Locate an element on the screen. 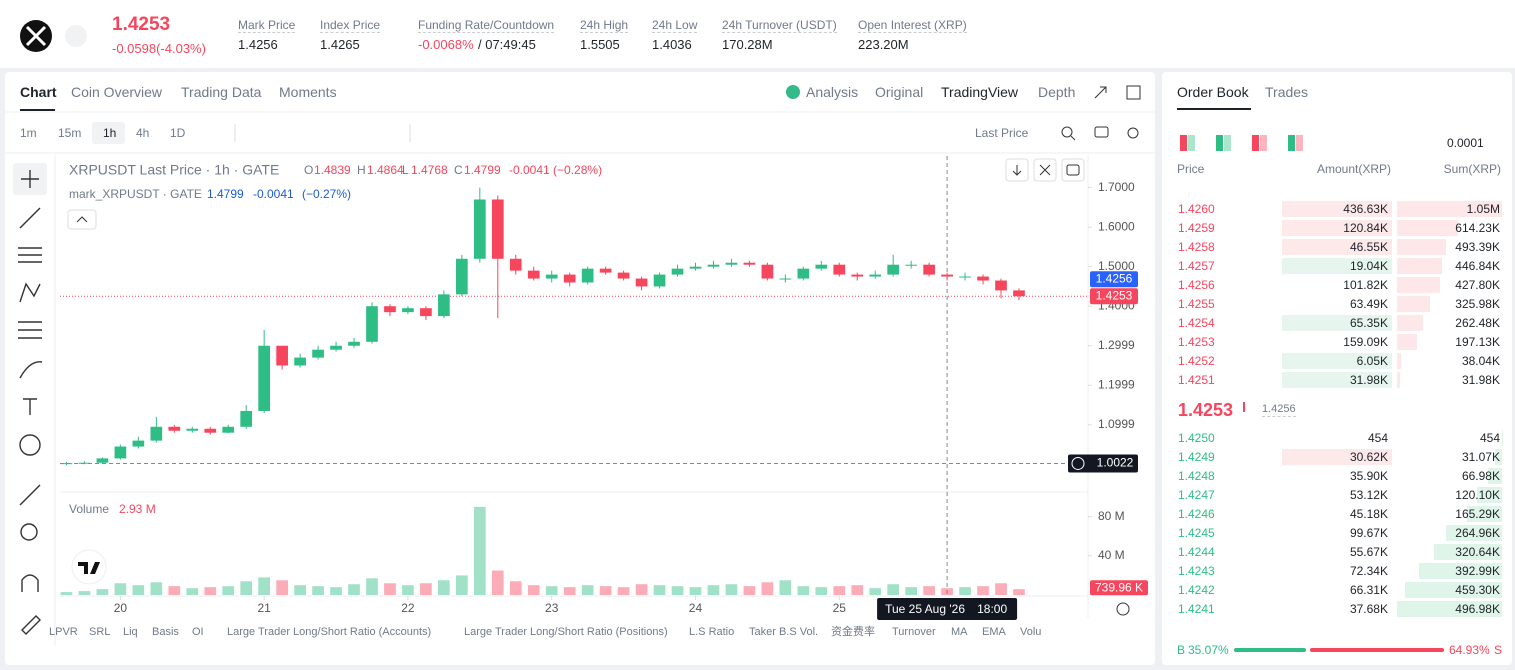 The height and width of the screenshot is (670, 1515). book-sum: 197.13K is located at coordinates (1477, 342).